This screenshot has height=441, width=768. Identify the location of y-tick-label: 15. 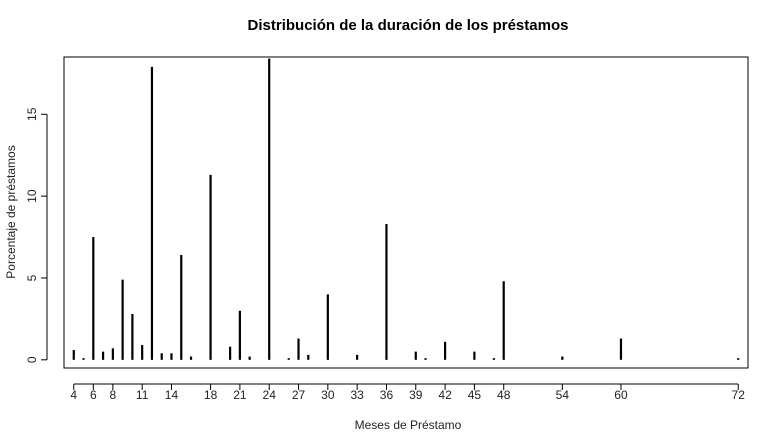
(32, 114).